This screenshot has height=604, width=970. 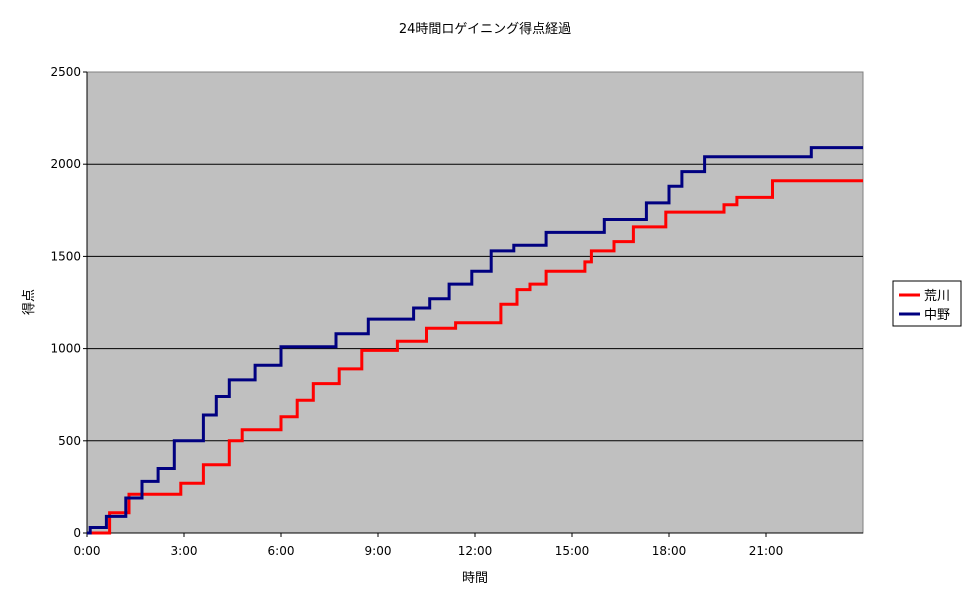 I want to click on x-tick-label: 3:00, so click(x=184, y=551).